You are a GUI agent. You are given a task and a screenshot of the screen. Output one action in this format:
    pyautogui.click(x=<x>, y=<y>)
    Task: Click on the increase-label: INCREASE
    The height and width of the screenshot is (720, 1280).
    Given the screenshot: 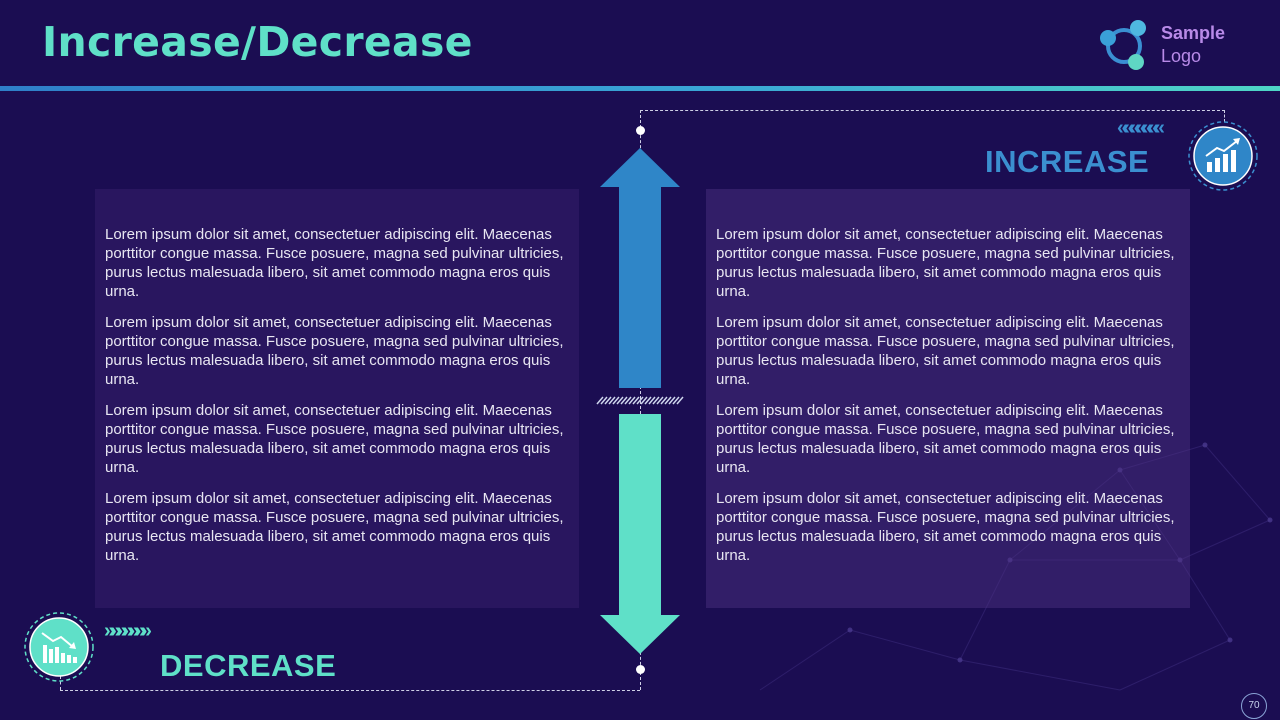 What is the action you would take?
    pyautogui.click(x=1067, y=161)
    